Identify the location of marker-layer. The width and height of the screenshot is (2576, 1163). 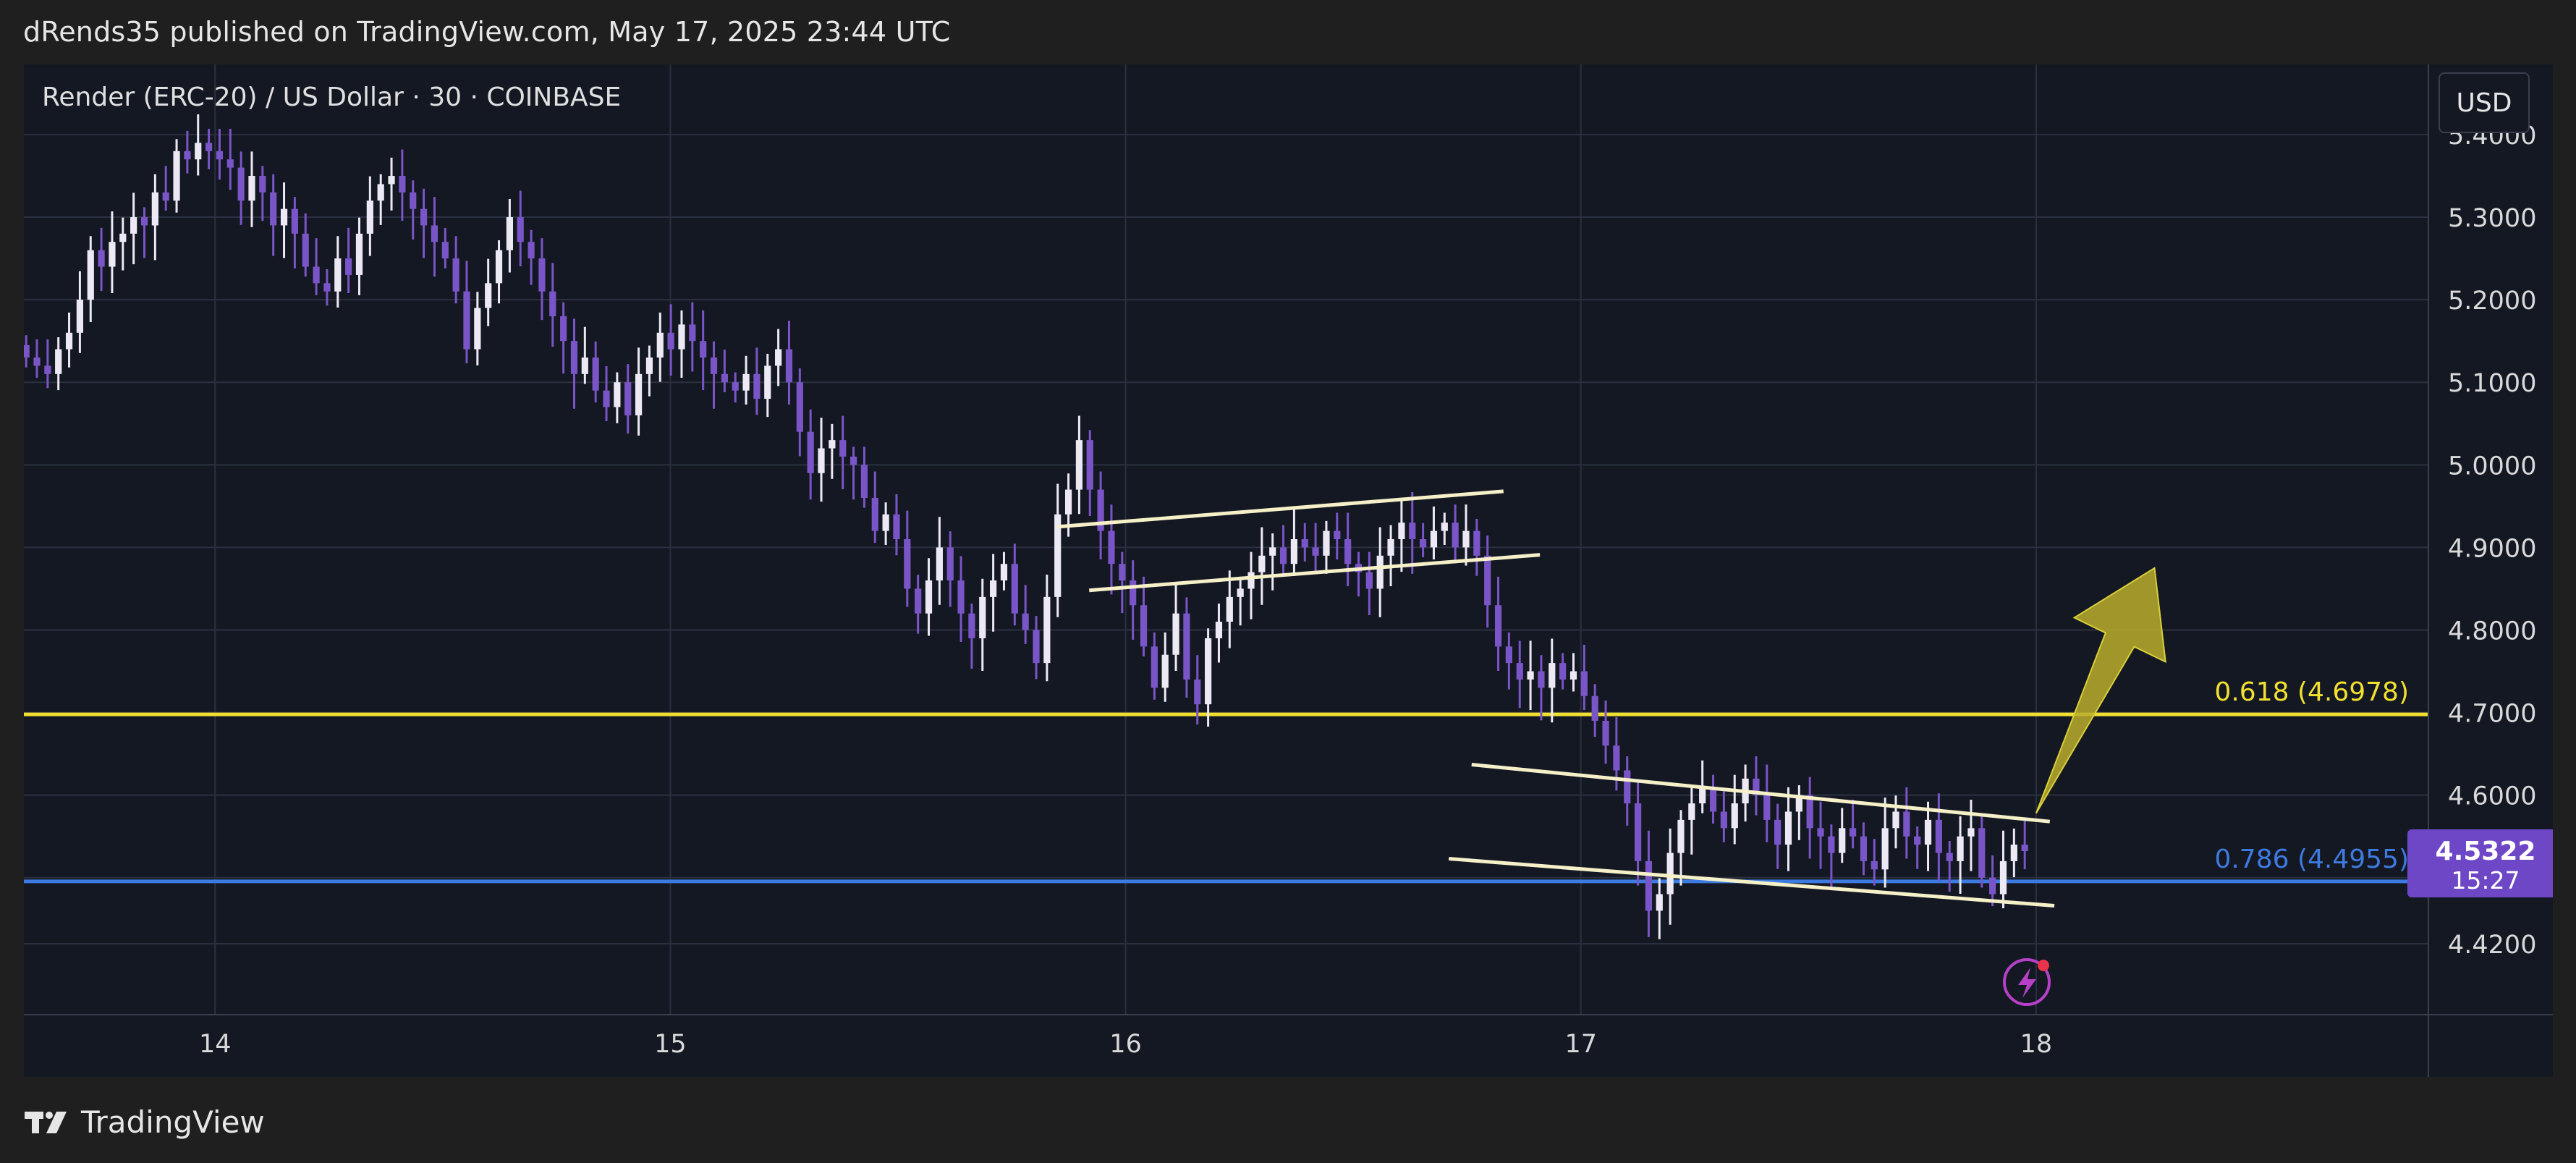
(2027, 982).